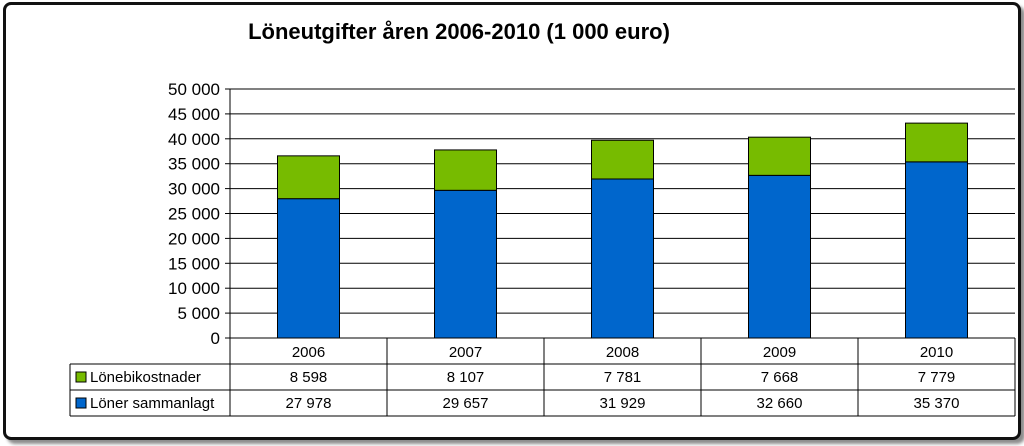 This screenshot has height=446, width=1024. I want to click on data-label: 32 660, so click(780, 403).